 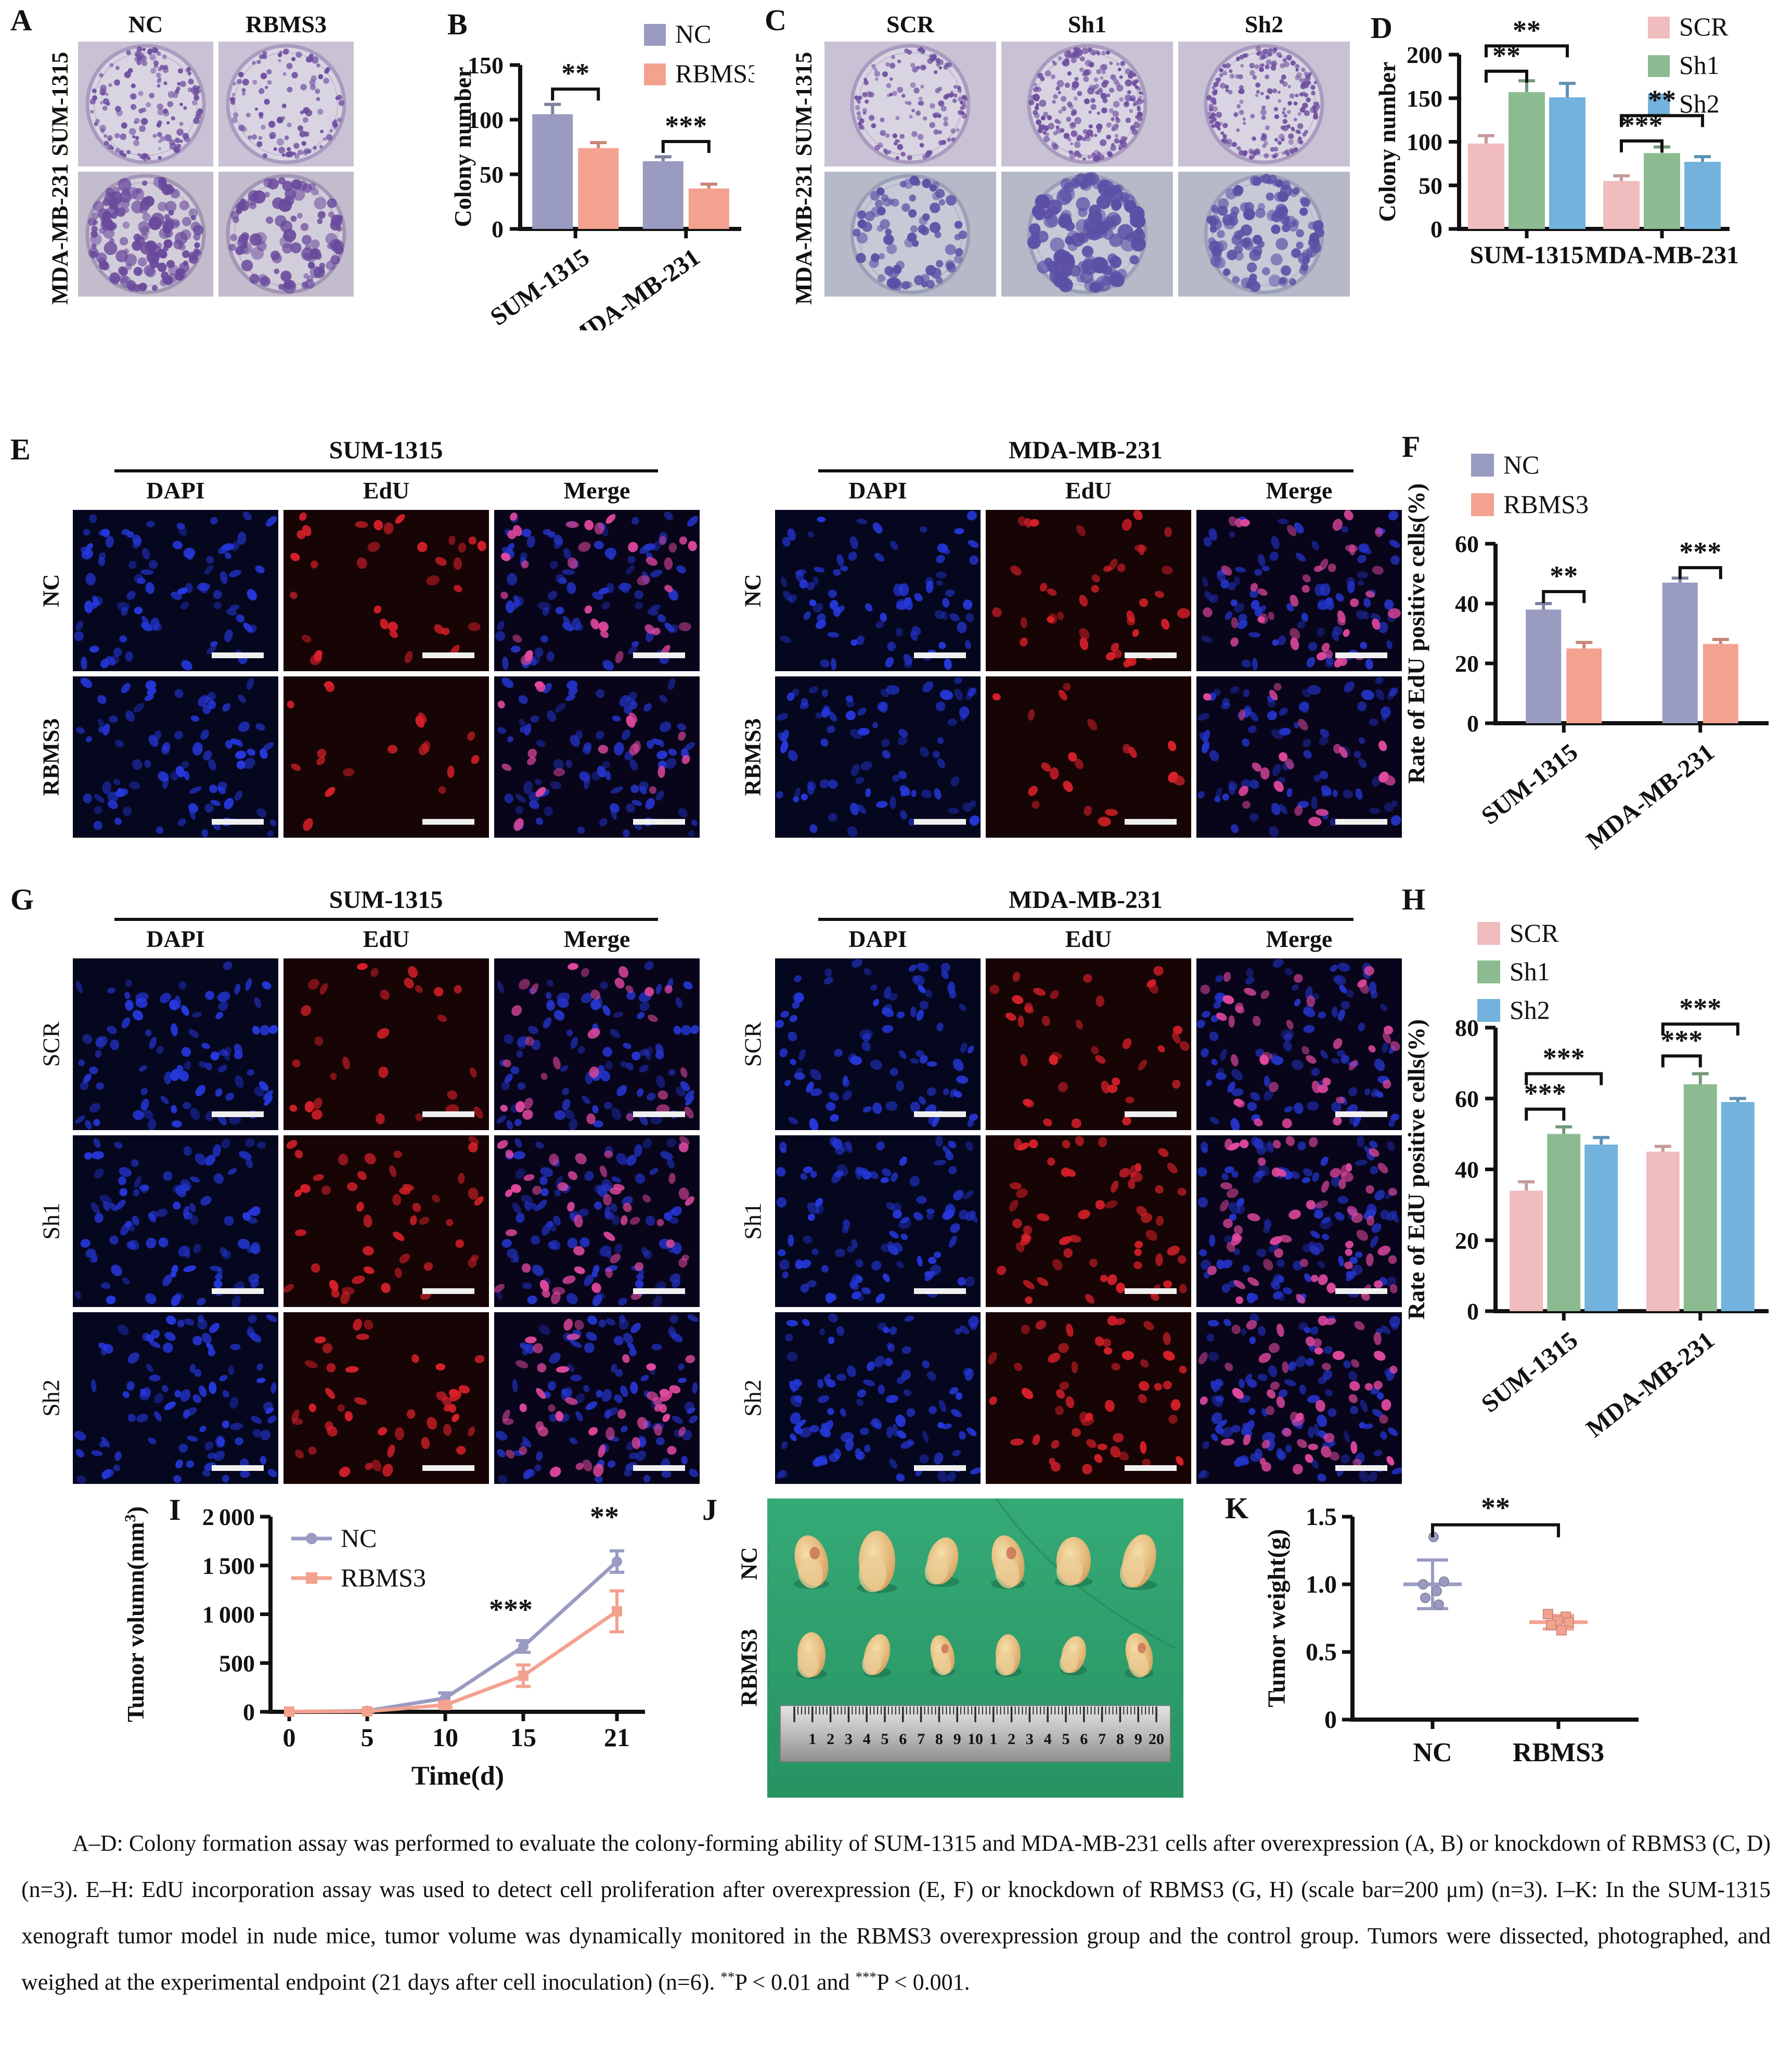 What do you see at coordinates (146, 24) in the screenshot?
I see `column-header-nc: NC` at bounding box center [146, 24].